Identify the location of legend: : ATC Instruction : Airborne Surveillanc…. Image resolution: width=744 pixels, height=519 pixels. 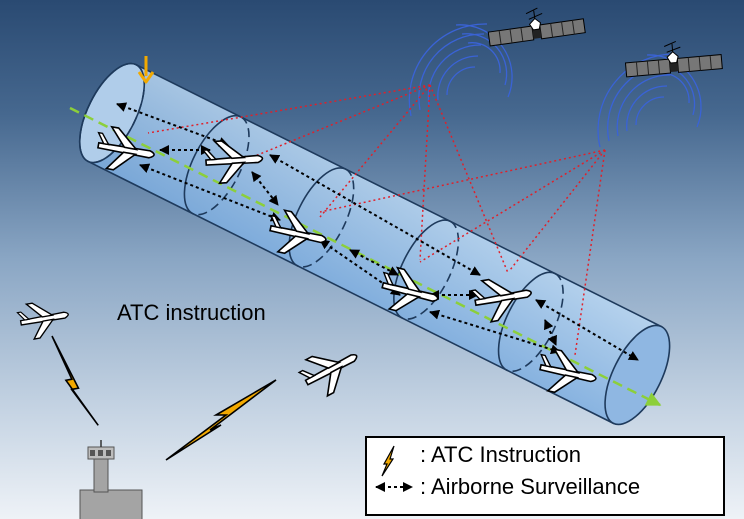
(545, 476).